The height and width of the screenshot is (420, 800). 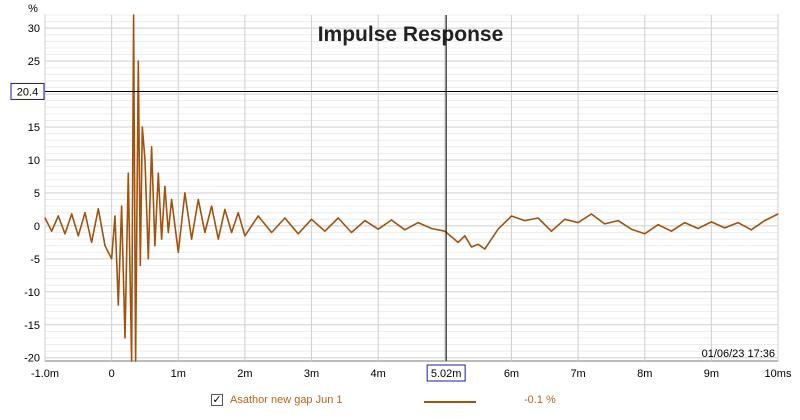 What do you see at coordinates (32, 326) in the screenshot?
I see `y-tick-label: -15` at bounding box center [32, 326].